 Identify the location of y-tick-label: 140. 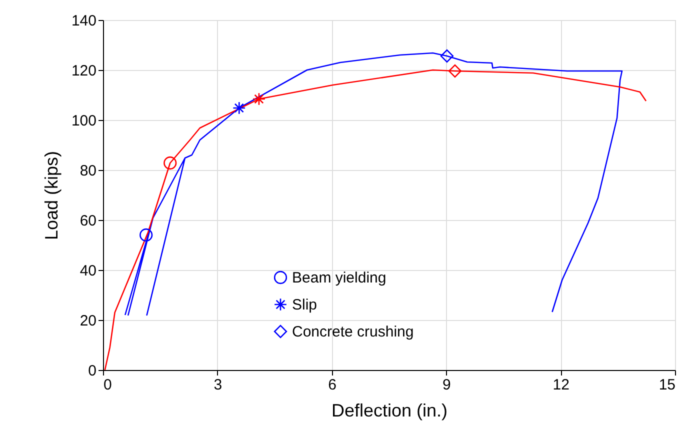
(83, 21).